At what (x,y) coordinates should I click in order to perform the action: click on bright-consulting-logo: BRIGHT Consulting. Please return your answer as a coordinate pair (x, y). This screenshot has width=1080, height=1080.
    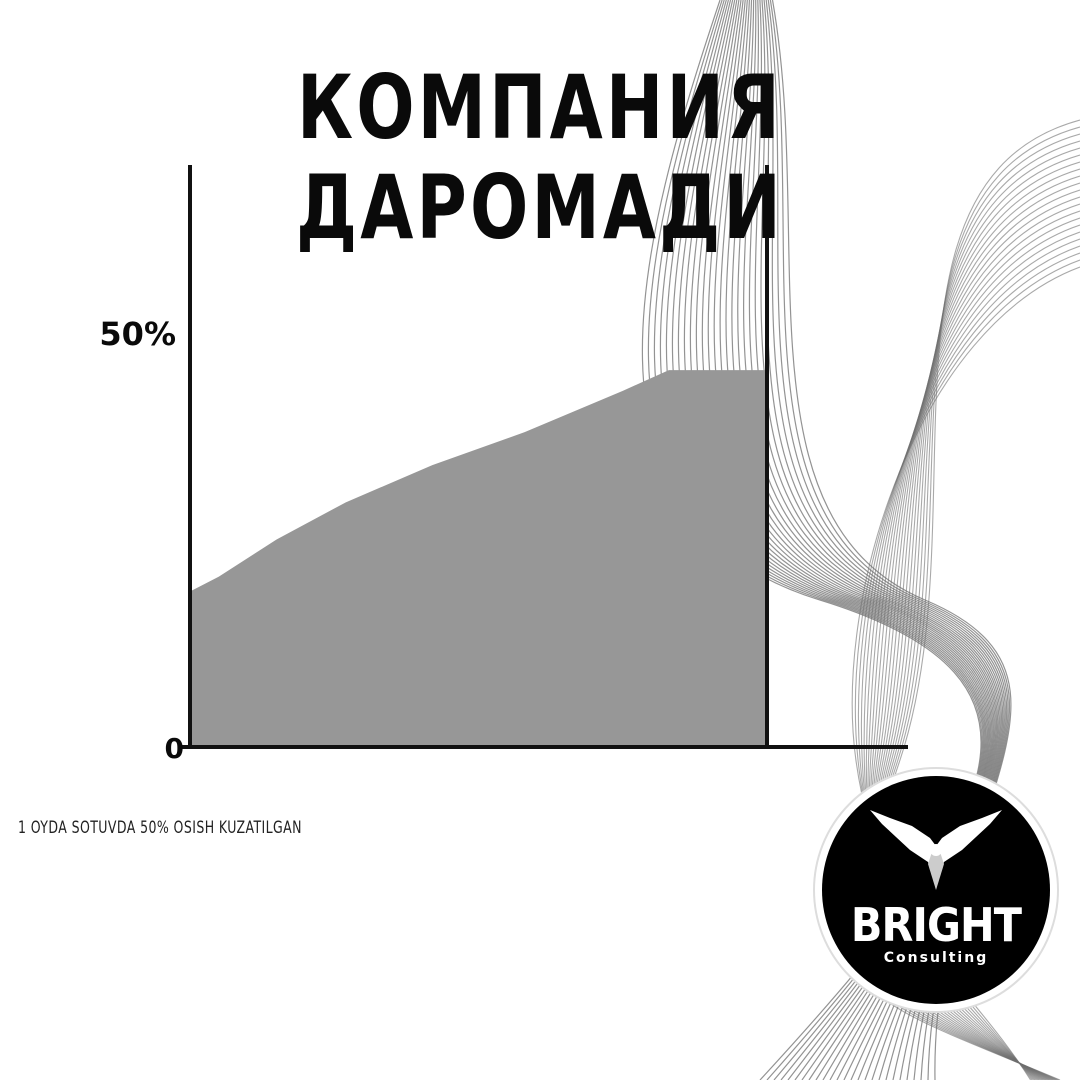
    Looking at the image, I should click on (936, 890).